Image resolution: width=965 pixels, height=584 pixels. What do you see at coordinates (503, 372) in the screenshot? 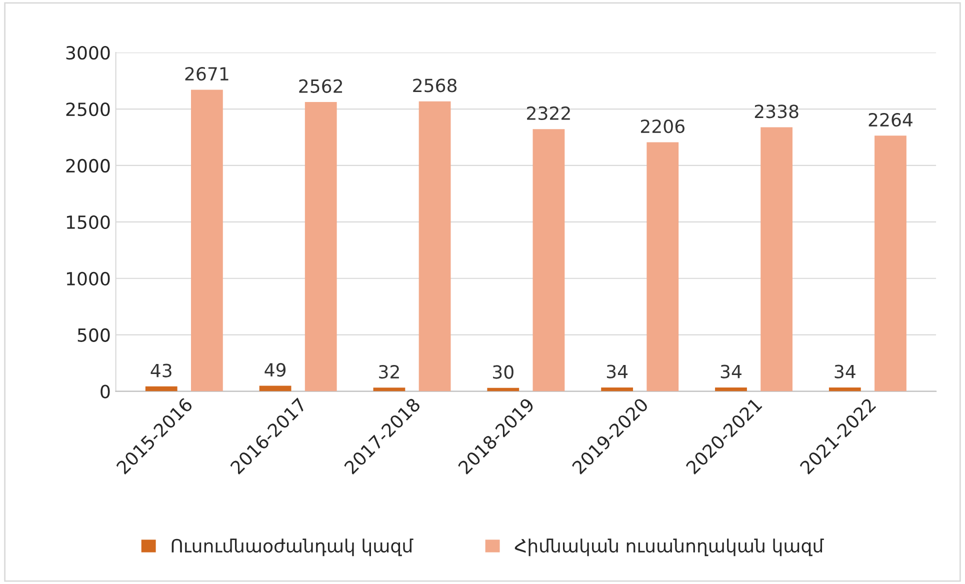
I see `data-label: 30` at bounding box center [503, 372].